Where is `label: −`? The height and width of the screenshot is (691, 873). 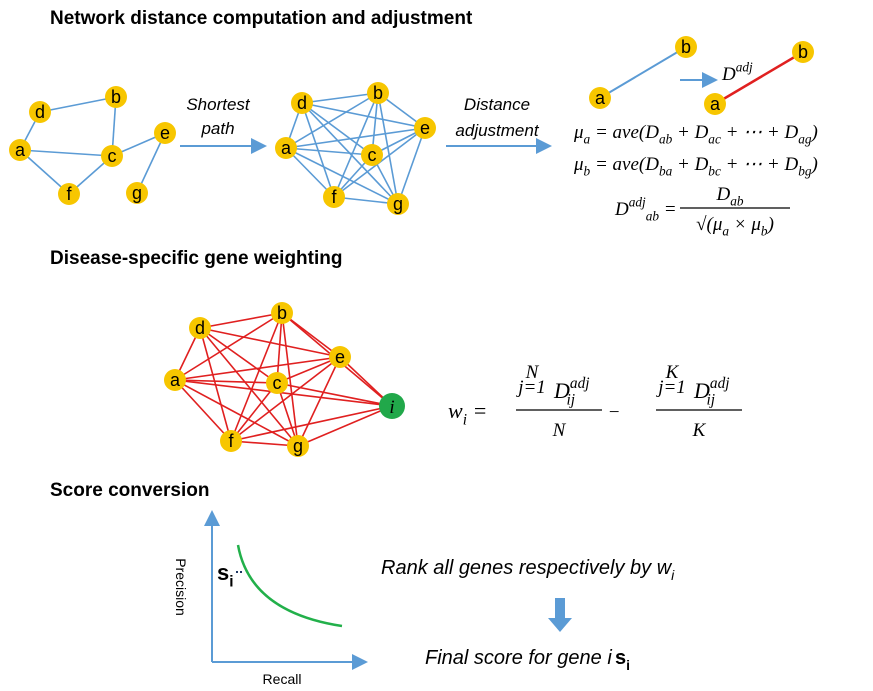
label: − is located at coordinates (614, 412).